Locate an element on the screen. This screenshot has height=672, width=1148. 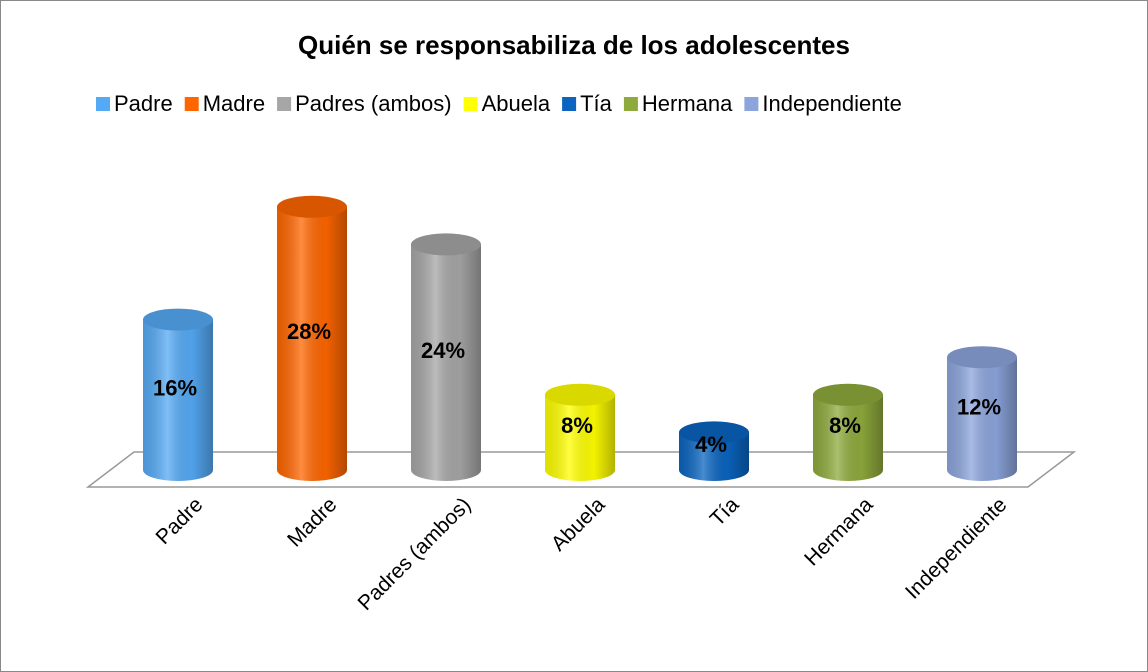
legend-label: Padres (ambos) is located at coordinates (373, 103).